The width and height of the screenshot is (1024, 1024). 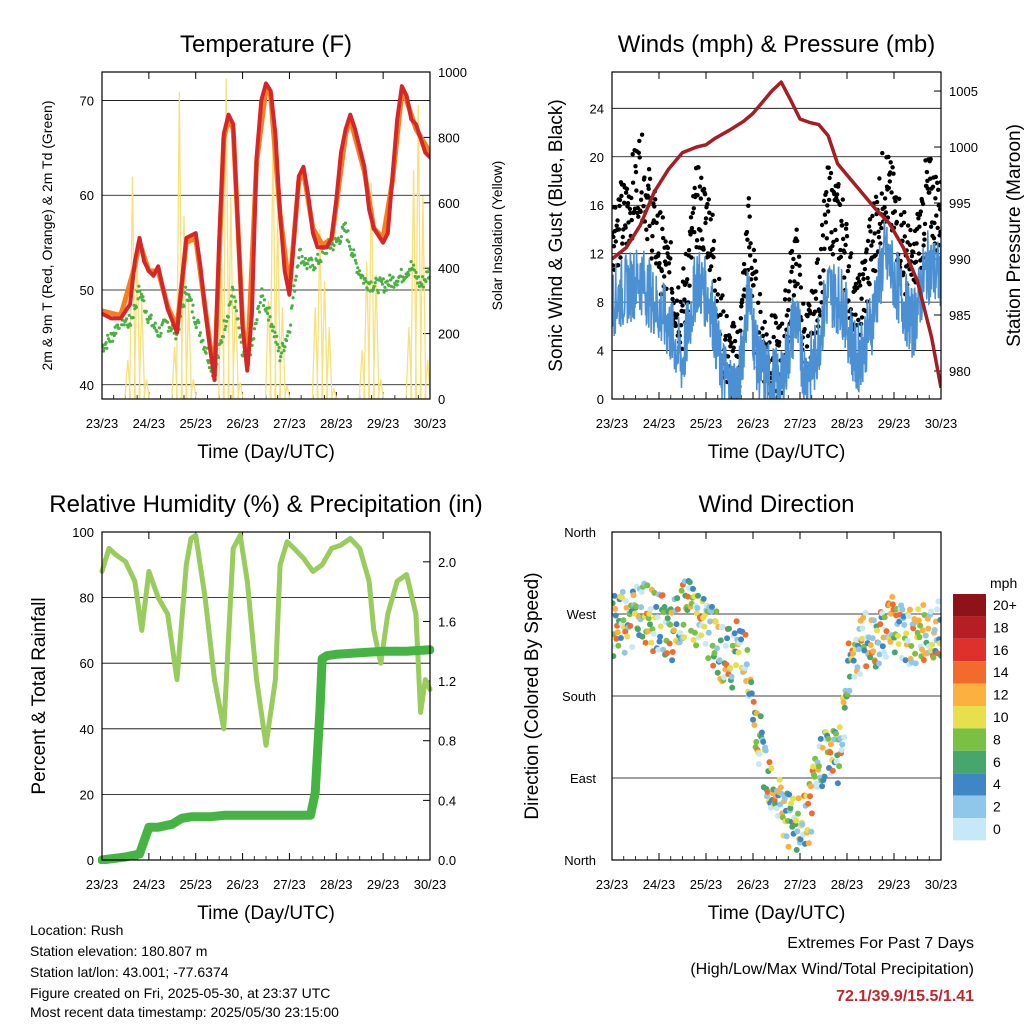 What do you see at coordinates (960, 371) in the screenshot?
I see `winds-ytick-right-label: 980` at bounding box center [960, 371].